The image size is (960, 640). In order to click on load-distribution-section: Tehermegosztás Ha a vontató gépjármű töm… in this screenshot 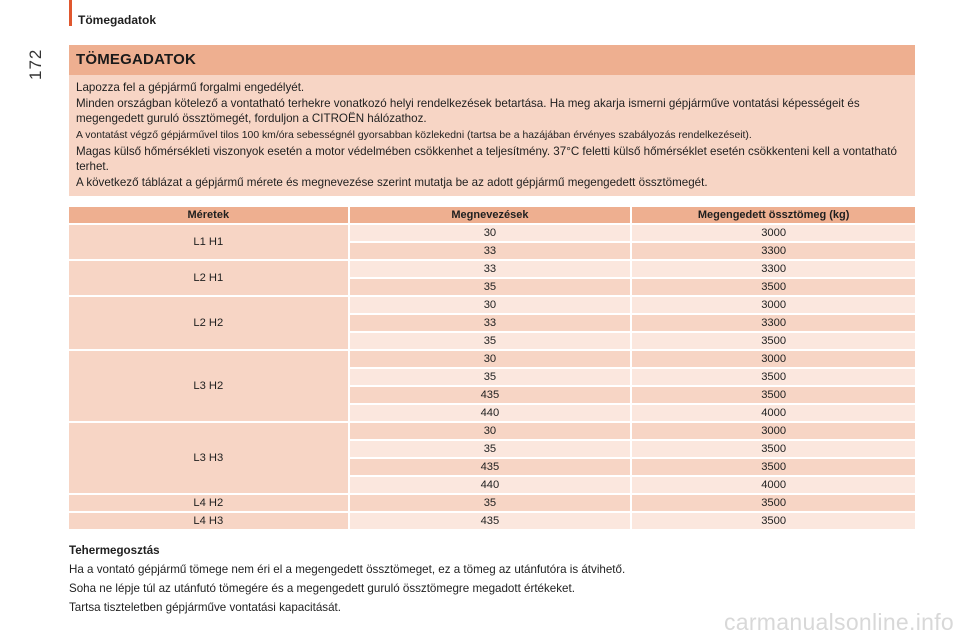, I will do `click(492, 579)`.